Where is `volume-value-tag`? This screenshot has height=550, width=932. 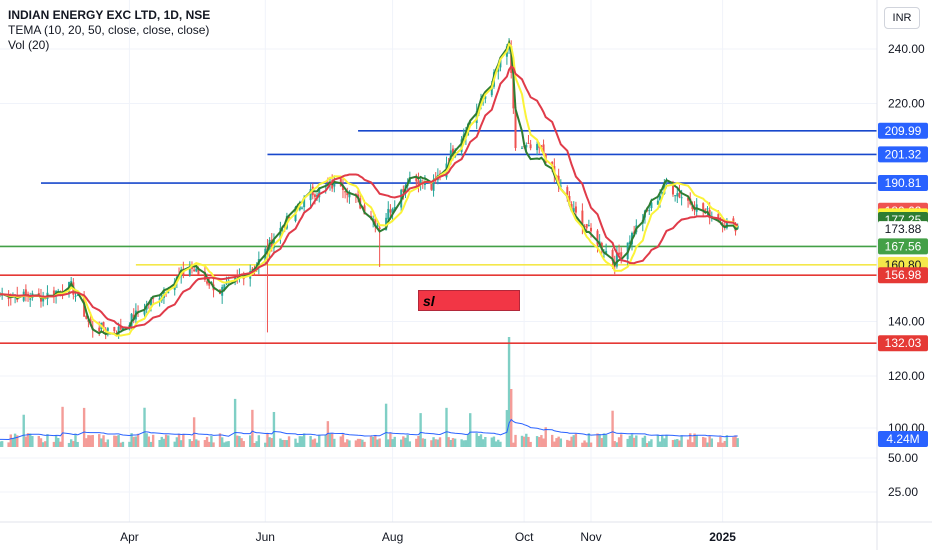 volume-value-tag is located at coordinates (903, 439).